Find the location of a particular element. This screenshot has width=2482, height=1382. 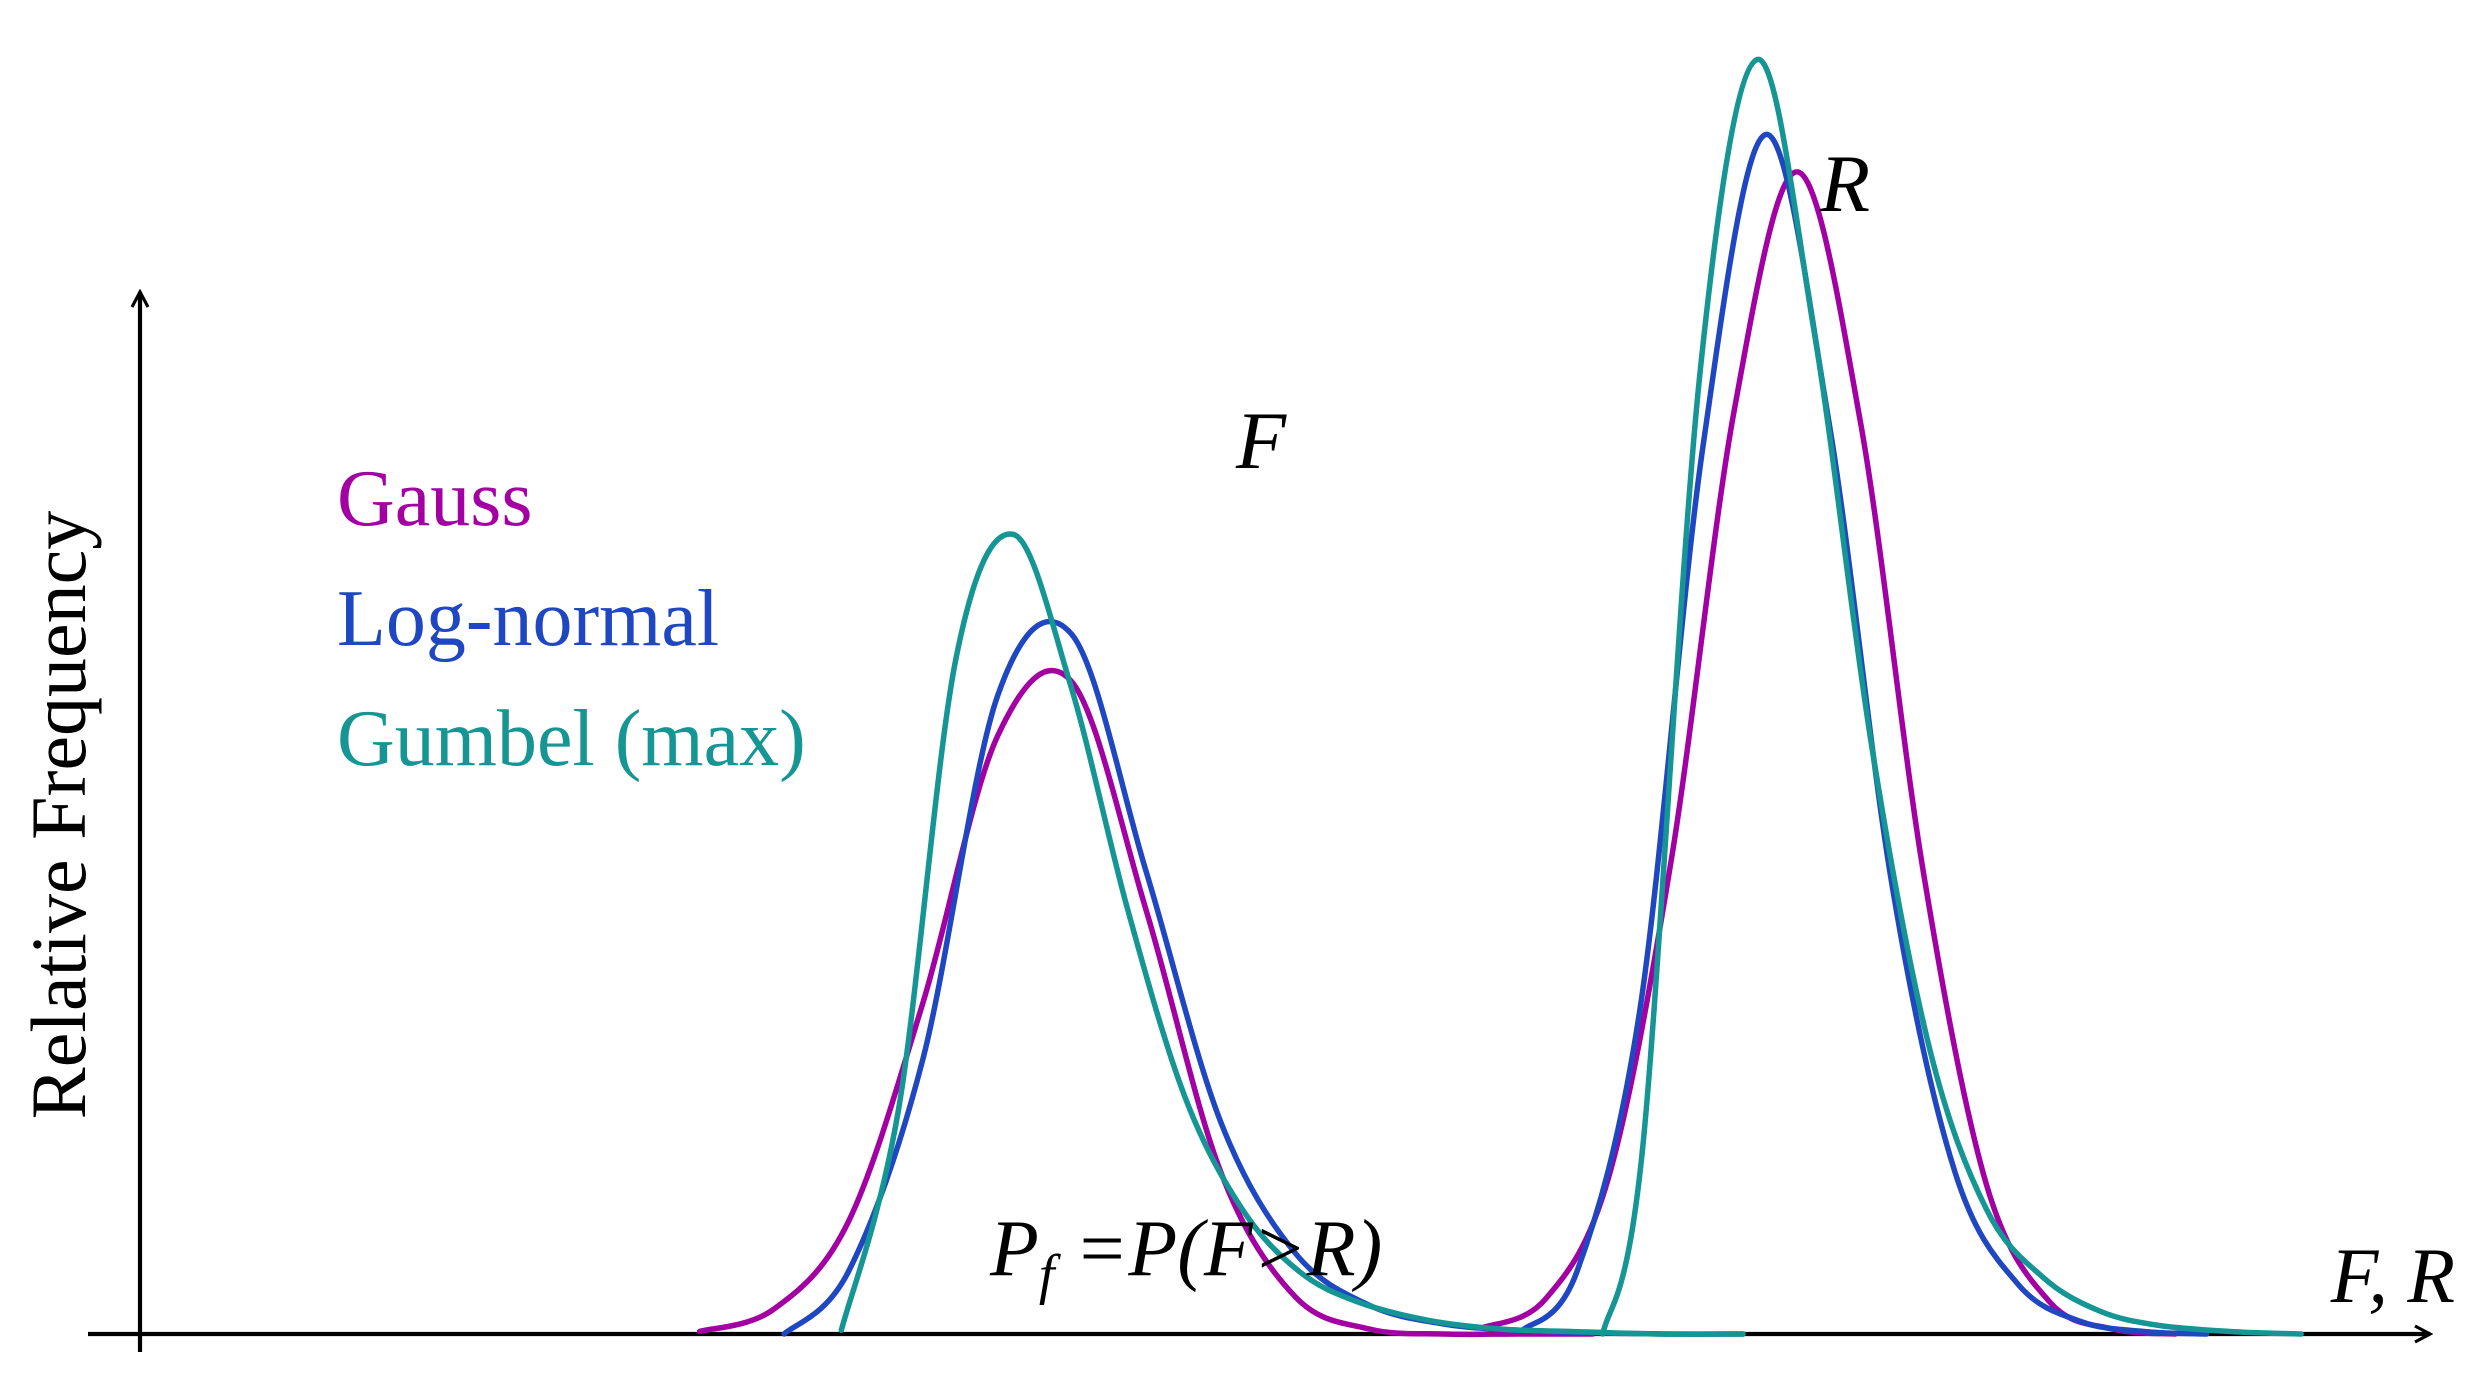

x-axis-label: F, R is located at coordinates (2392, 1275).